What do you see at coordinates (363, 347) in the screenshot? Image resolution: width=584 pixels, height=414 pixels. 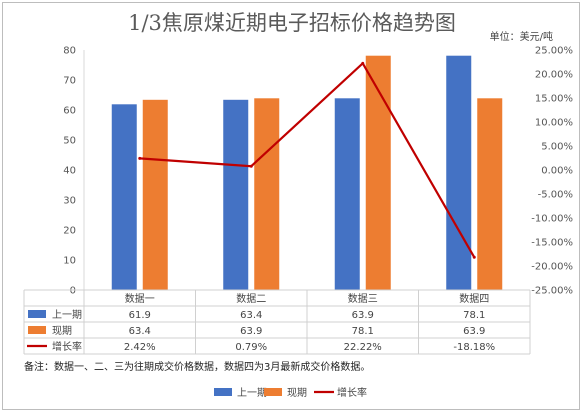 I see `data-label: 22.22%` at bounding box center [363, 347].